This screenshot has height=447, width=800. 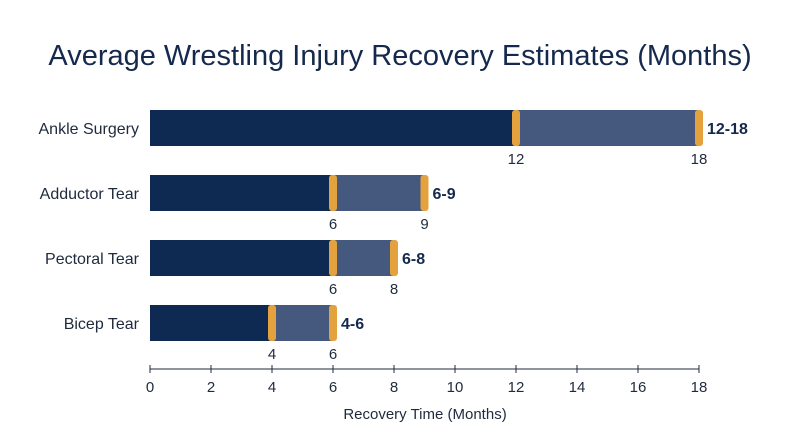 What do you see at coordinates (333, 354) in the screenshot?
I see `marker-label-max-bicep-tear: 6` at bounding box center [333, 354].